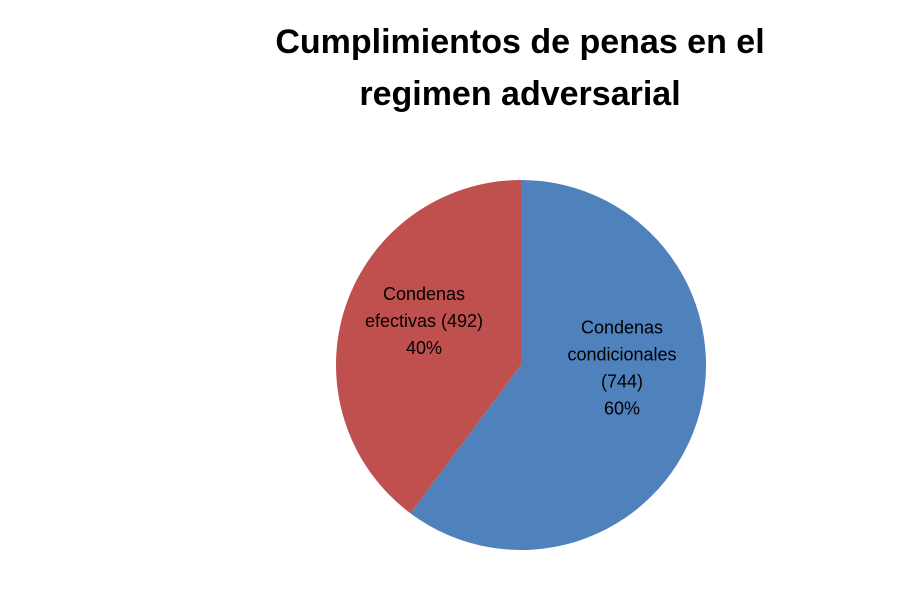 This screenshot has width=900, height=600. Describe the element at coordinates (621, 355) in the screenshot. I see `slice-label-1-line: condicionales` at that location.